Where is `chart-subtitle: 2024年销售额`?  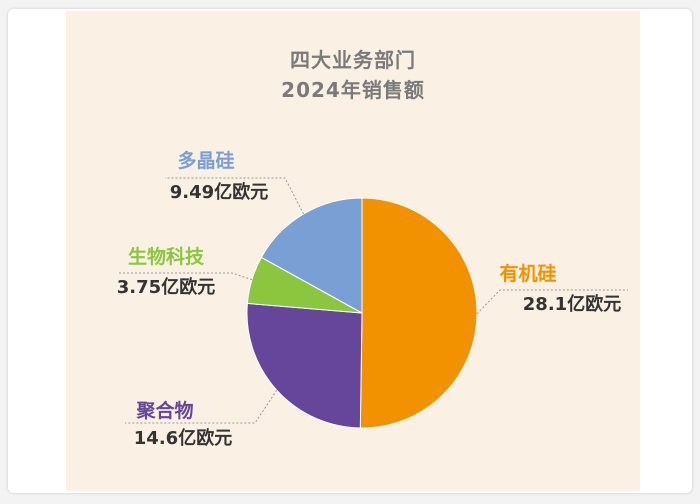 chart-subtitle: 2024年销售额 is located at coordinates (353, 90).